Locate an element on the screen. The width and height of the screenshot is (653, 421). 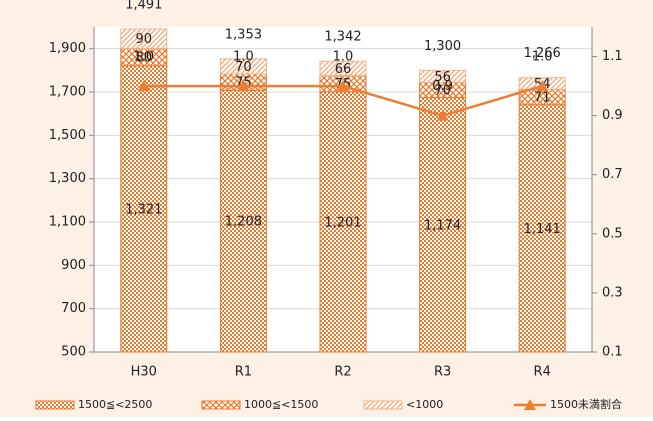
x-tick-label: R4 is located at coordinates (542, 372).